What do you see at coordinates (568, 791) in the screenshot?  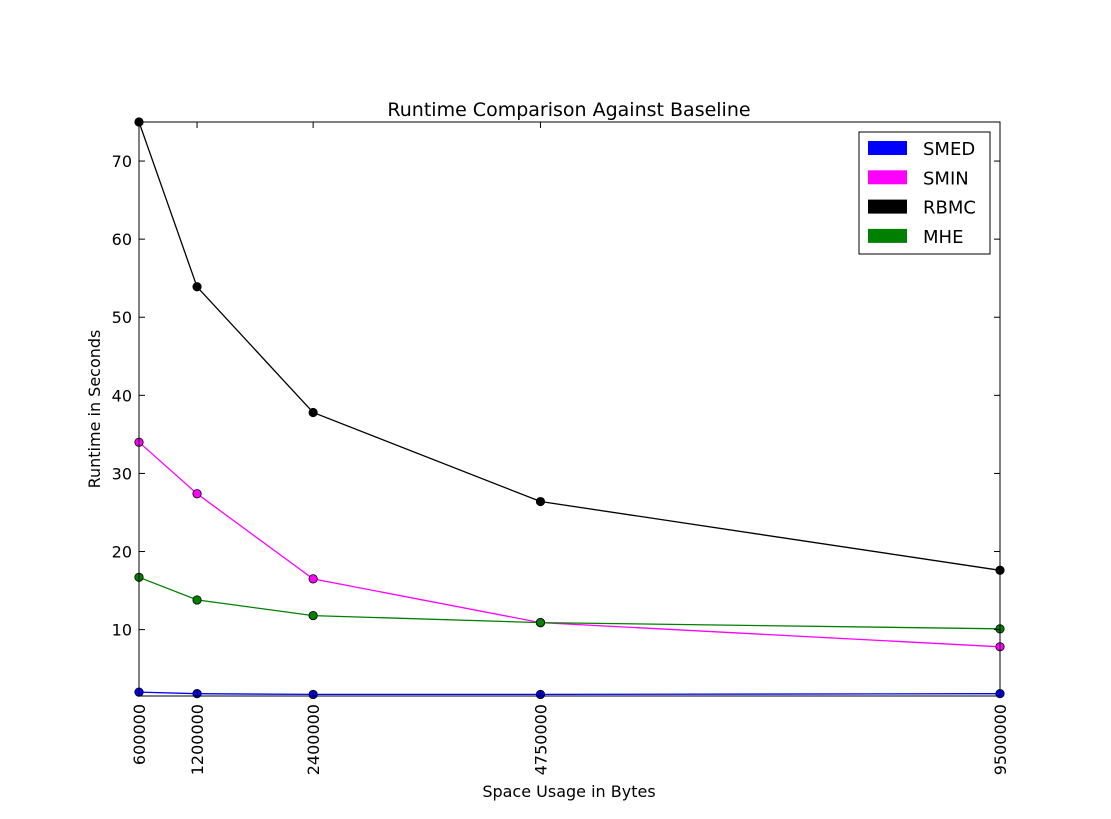 I see `x-axis-label: Space Usage in Bytes` at bounding box center [568, 791].